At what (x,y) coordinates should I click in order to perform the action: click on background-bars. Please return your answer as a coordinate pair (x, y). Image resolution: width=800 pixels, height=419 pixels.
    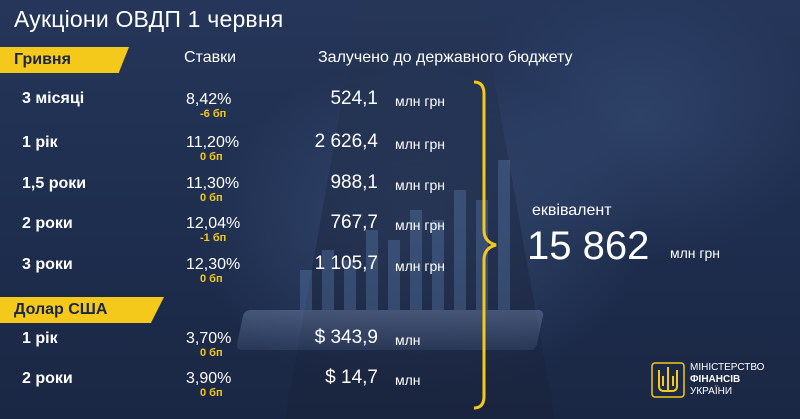
    Looking at the image, I should click on (405, 230).